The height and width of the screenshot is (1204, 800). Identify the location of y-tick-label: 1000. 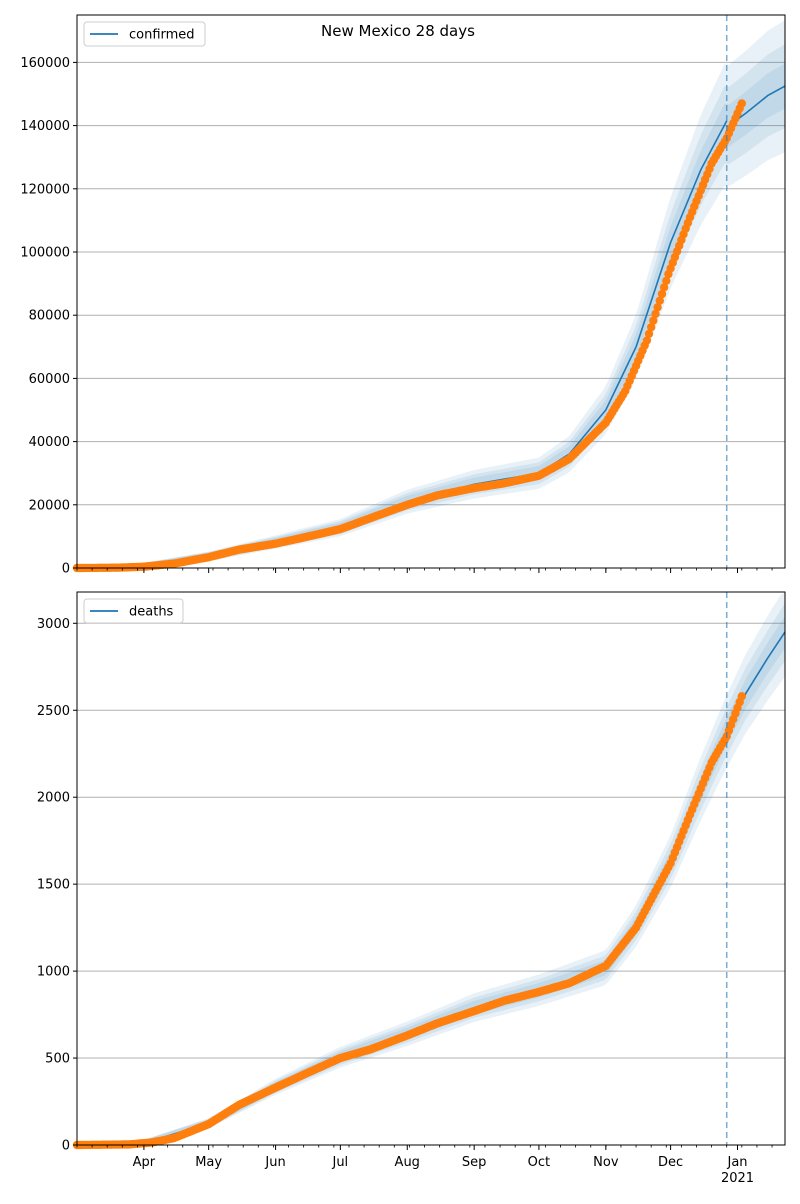
(53, 972).